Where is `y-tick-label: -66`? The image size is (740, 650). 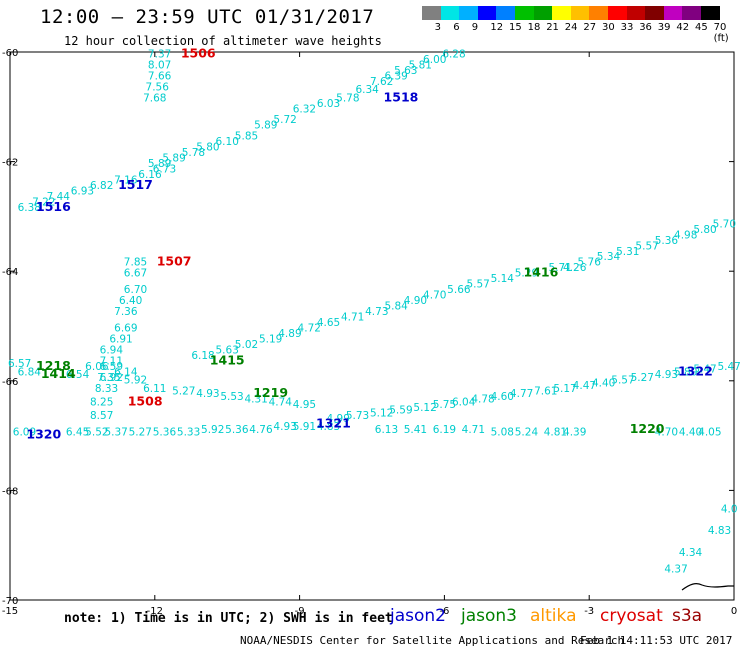 y-tick-label: -66 is located at coordinates (10, 382).